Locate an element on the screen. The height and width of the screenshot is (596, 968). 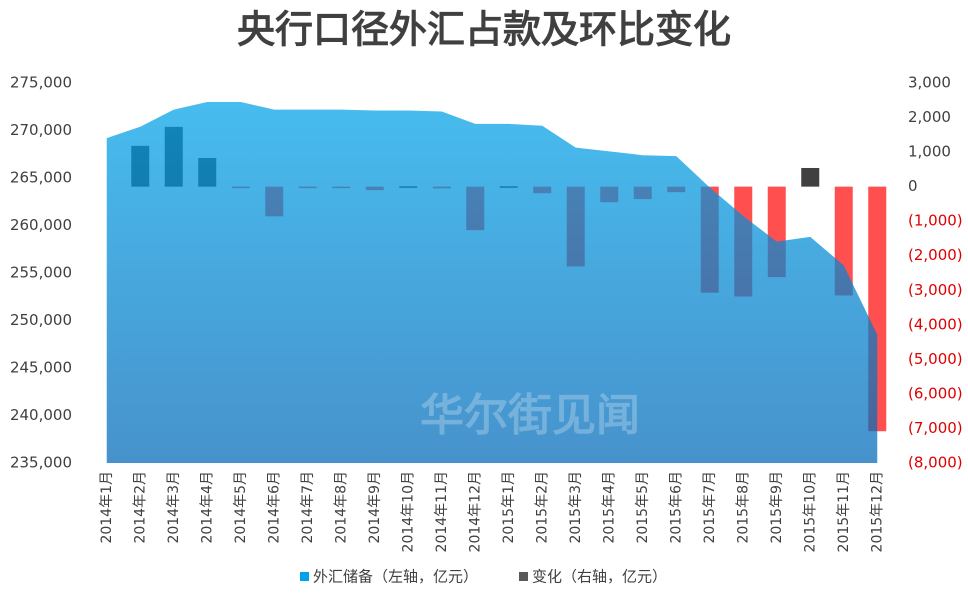
x-tick-label: 2014年4月 is located at coordinates (207, 507).